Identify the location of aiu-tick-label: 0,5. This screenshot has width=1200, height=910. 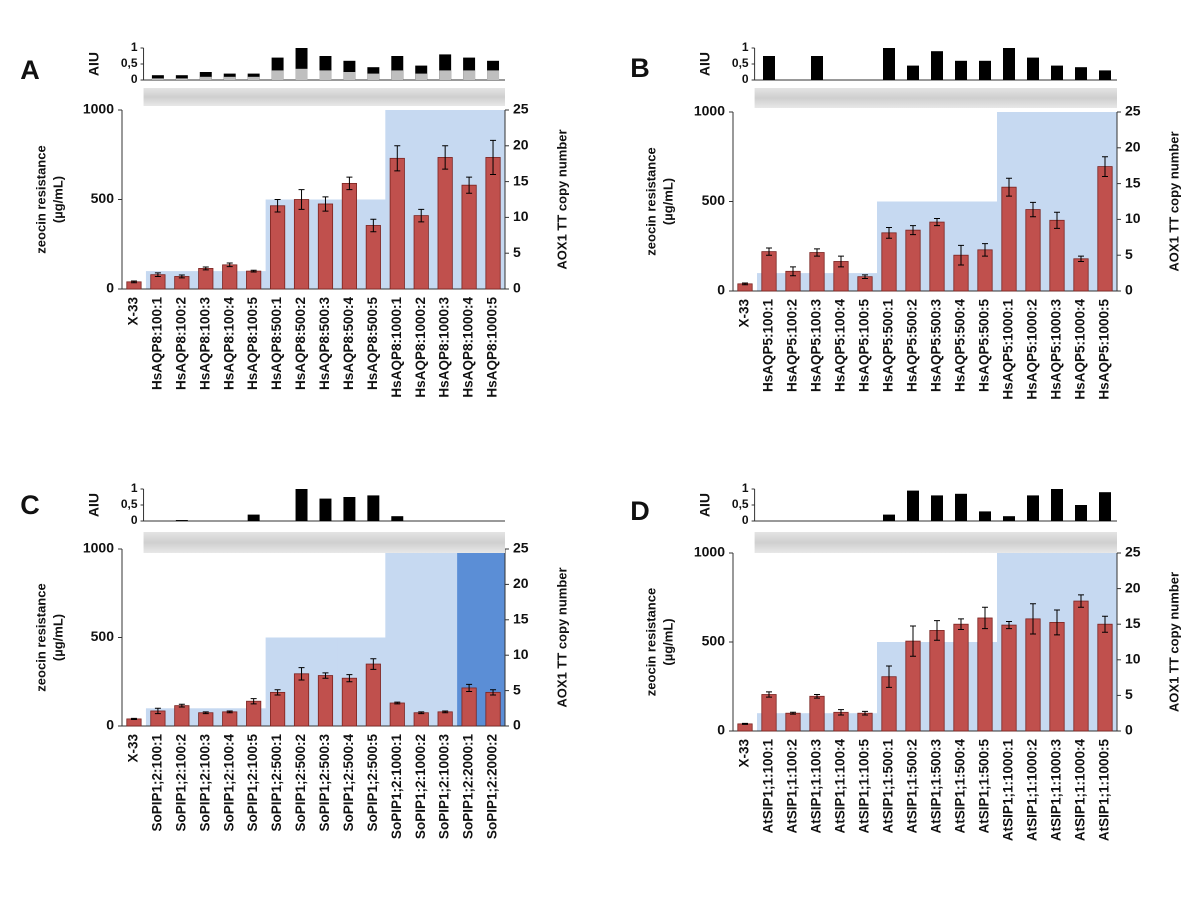
(740, 504).